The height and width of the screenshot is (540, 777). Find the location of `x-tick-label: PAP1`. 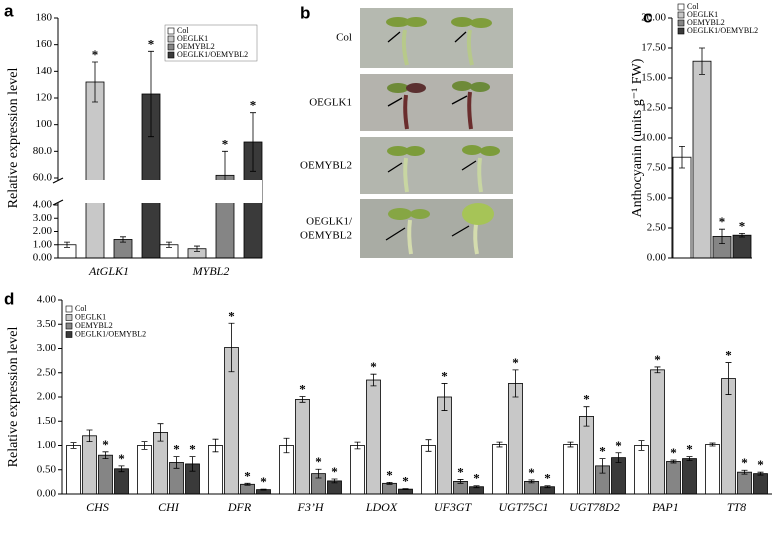

x-tick-label: PAP1 is located at coordinates (664, 507).